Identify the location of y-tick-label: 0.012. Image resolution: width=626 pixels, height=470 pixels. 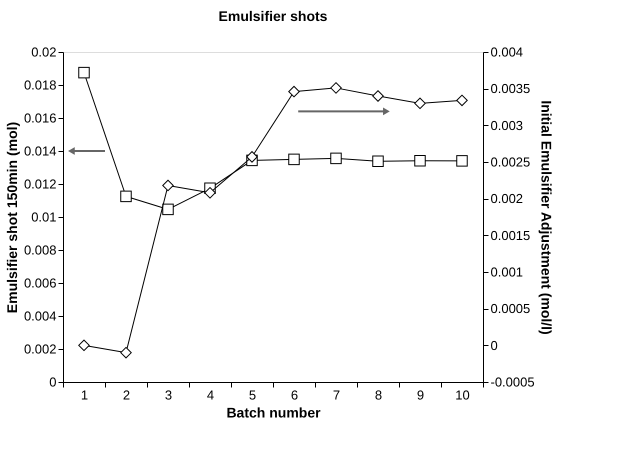
(40, 184).